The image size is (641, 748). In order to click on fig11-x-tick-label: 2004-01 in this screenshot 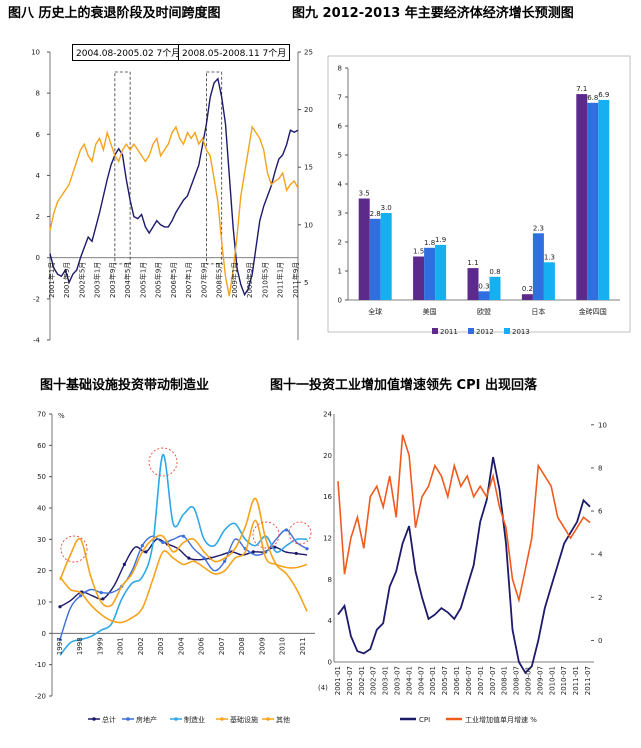, I will do `click(409, 680)`.